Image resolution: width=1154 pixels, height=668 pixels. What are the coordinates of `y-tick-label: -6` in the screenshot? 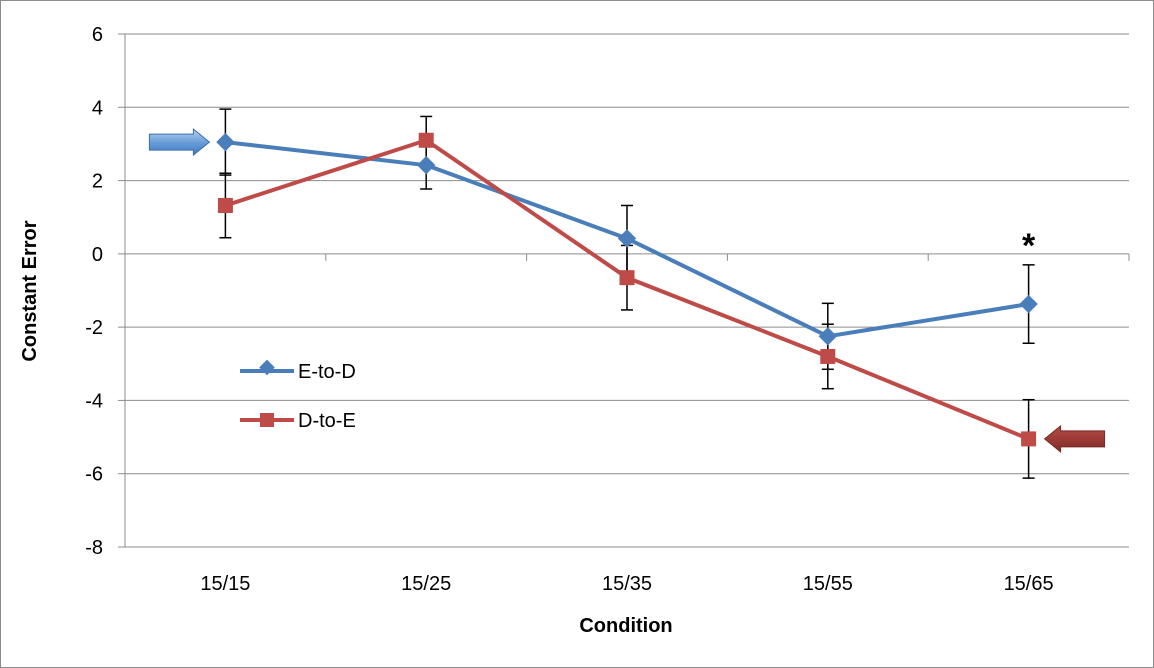 It's located at (94, 475).